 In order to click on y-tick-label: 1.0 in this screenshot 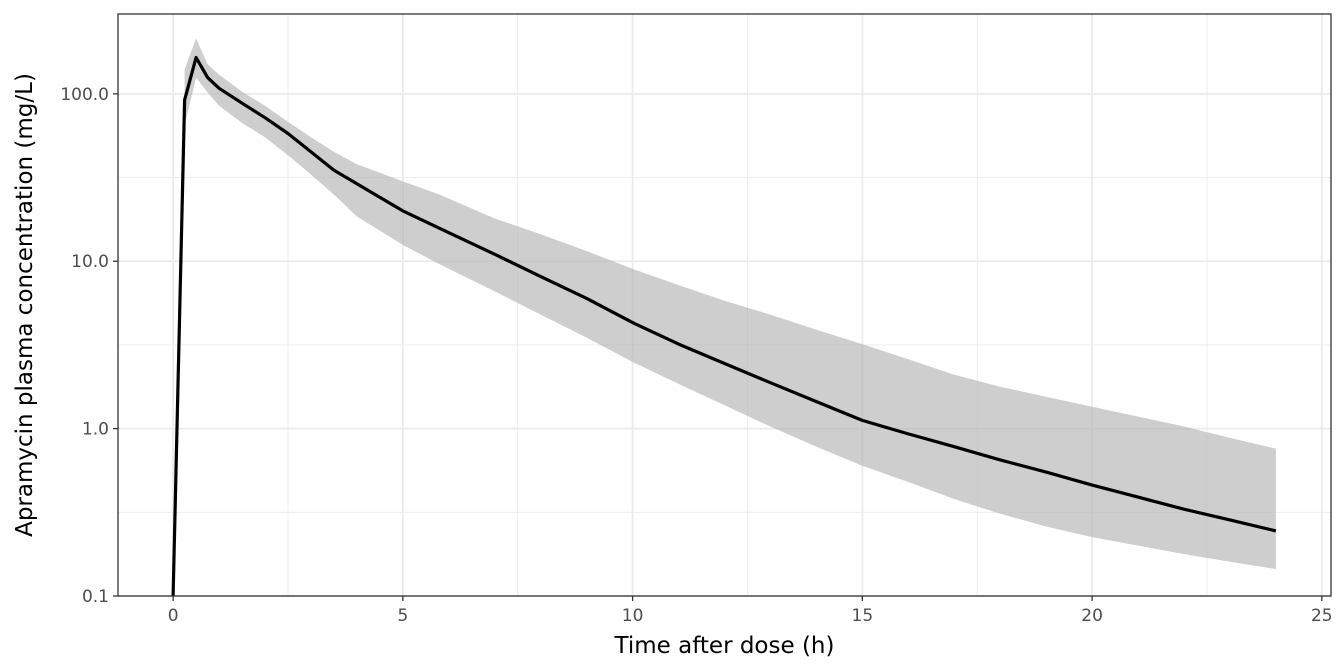, I will do `click(95, 430)`.